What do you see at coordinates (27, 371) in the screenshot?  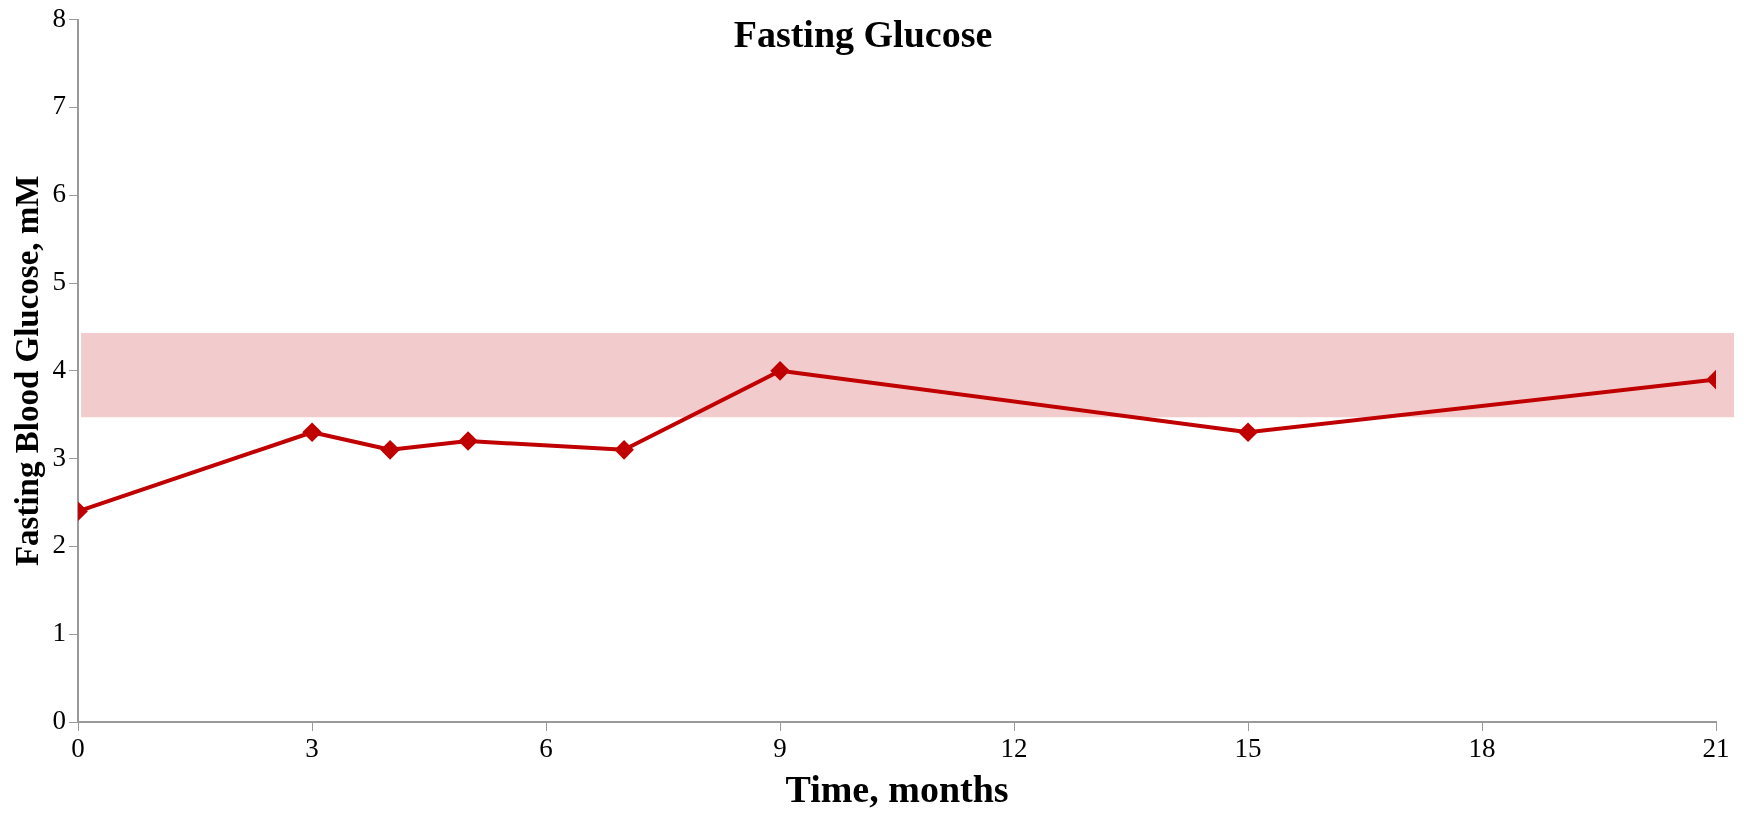 I see `y-axis-title: Fasting Blood Glucose, mM` at bounding box center [27, 371].